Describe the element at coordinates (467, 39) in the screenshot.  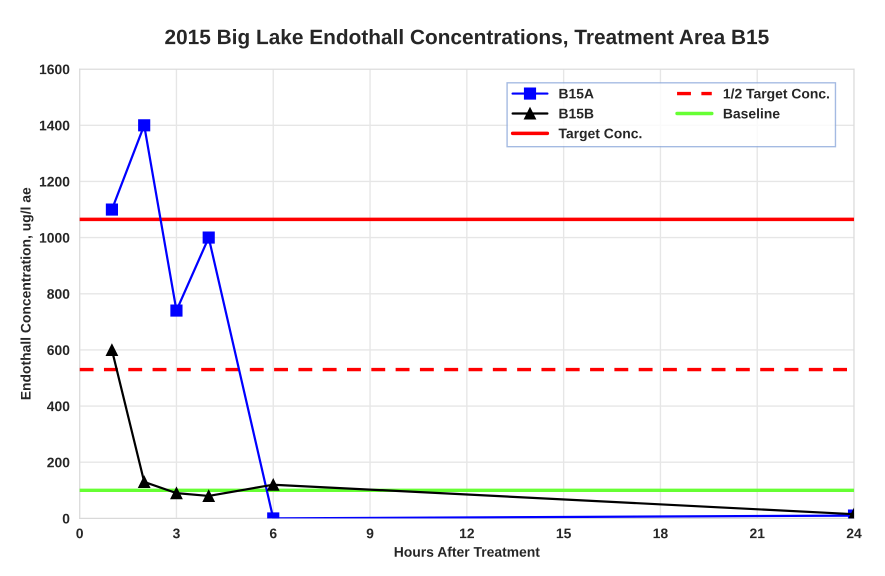
I see `chart-title: 2015 Big Lake Endothall Concentrations, Treatment Area B15` at that location.